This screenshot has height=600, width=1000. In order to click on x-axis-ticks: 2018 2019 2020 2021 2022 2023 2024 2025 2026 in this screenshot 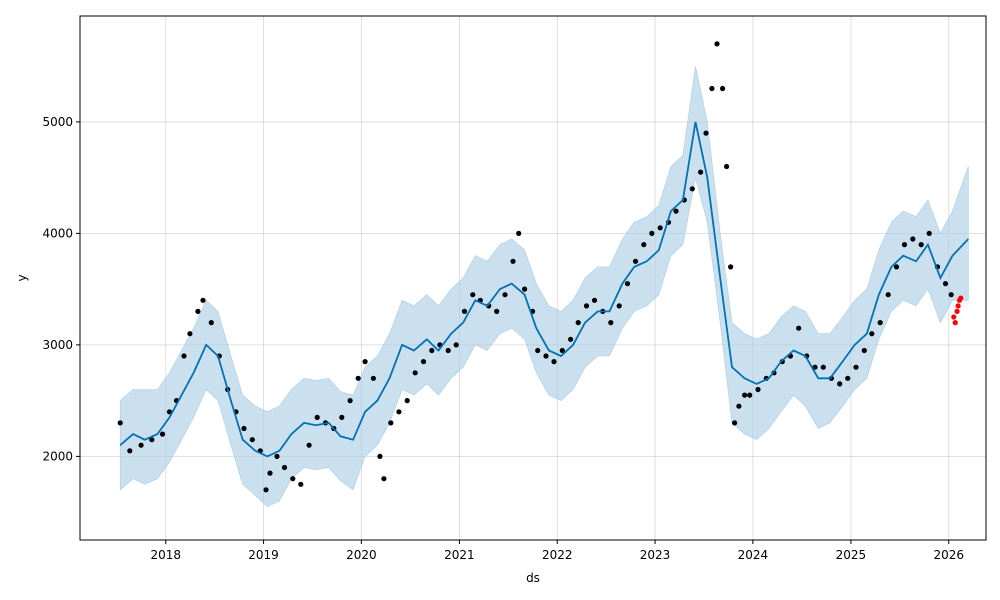, I will do `click(557, 551)`.